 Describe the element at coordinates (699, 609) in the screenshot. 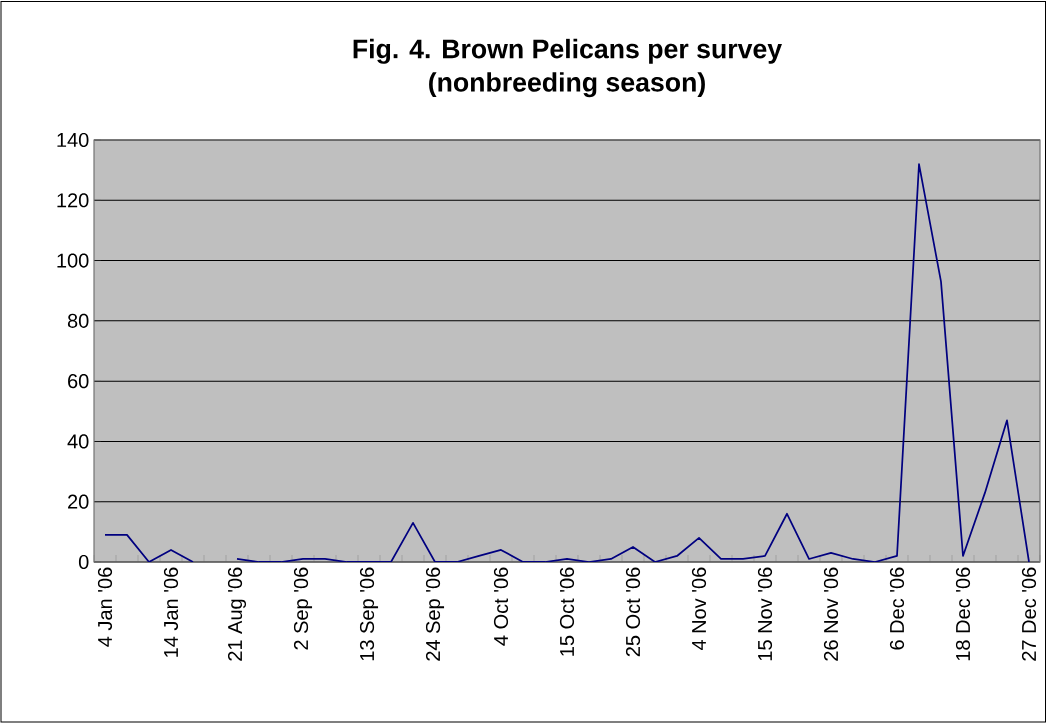

I see `x-tick-label: 4 Nov '06` at that location.